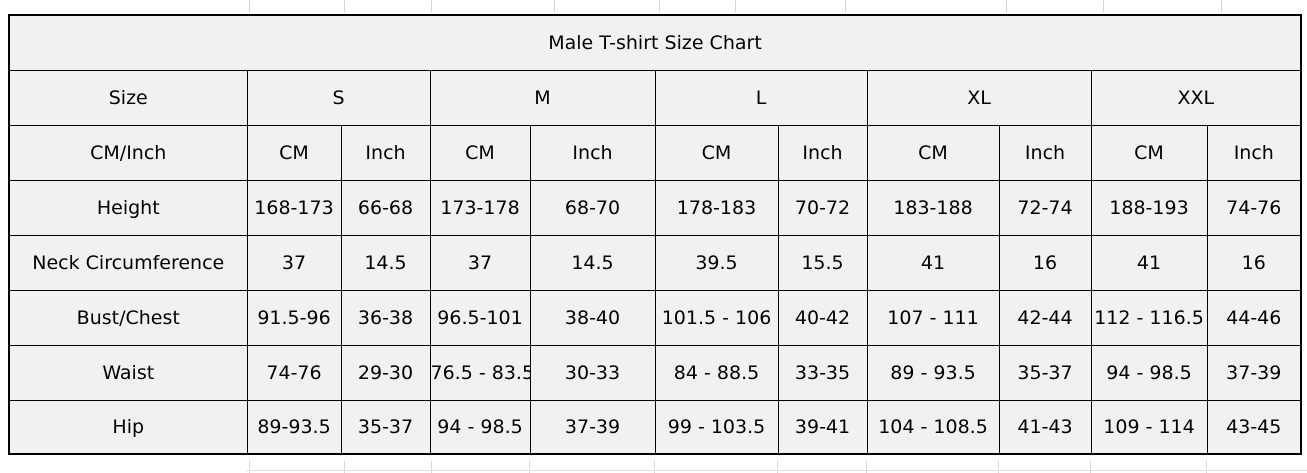  I want to click on cell-value: 109 - 114, so click(1149, 427).